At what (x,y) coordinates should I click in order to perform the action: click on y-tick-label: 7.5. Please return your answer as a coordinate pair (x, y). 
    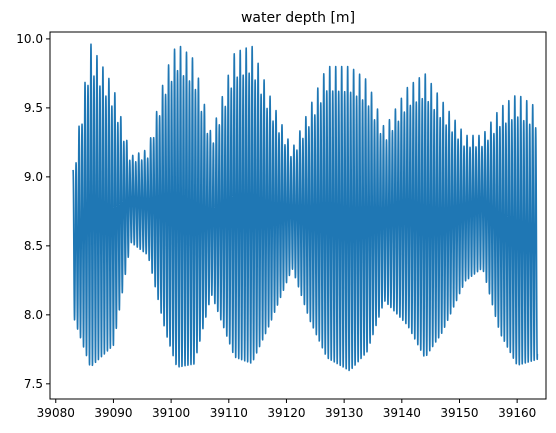
    Looking at the image, I should click on (33, 384).